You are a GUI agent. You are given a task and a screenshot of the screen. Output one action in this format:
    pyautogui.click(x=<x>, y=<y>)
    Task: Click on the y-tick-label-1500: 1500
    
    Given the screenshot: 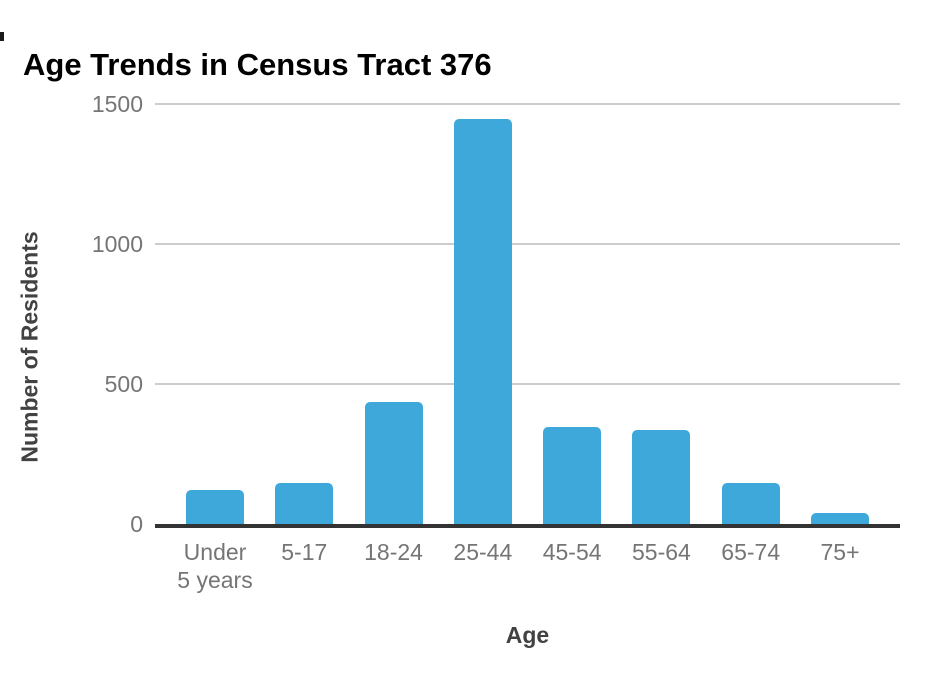 What is the action you would take?
    pyautogui.click(x=117, y=104)
    